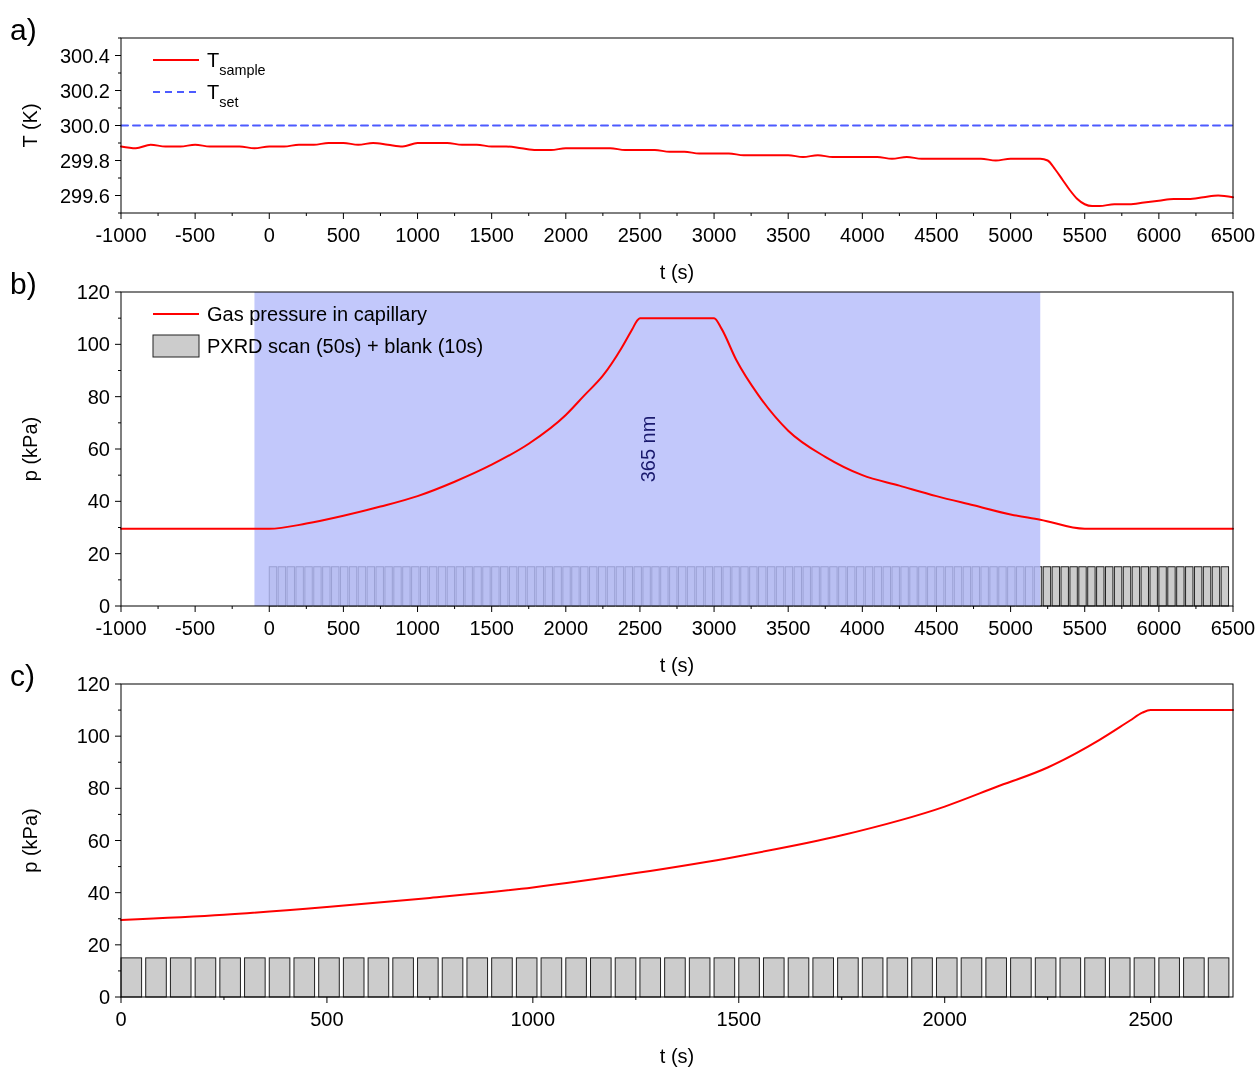  I want to click on y-tick-label: 300.2, so click(84, 90).